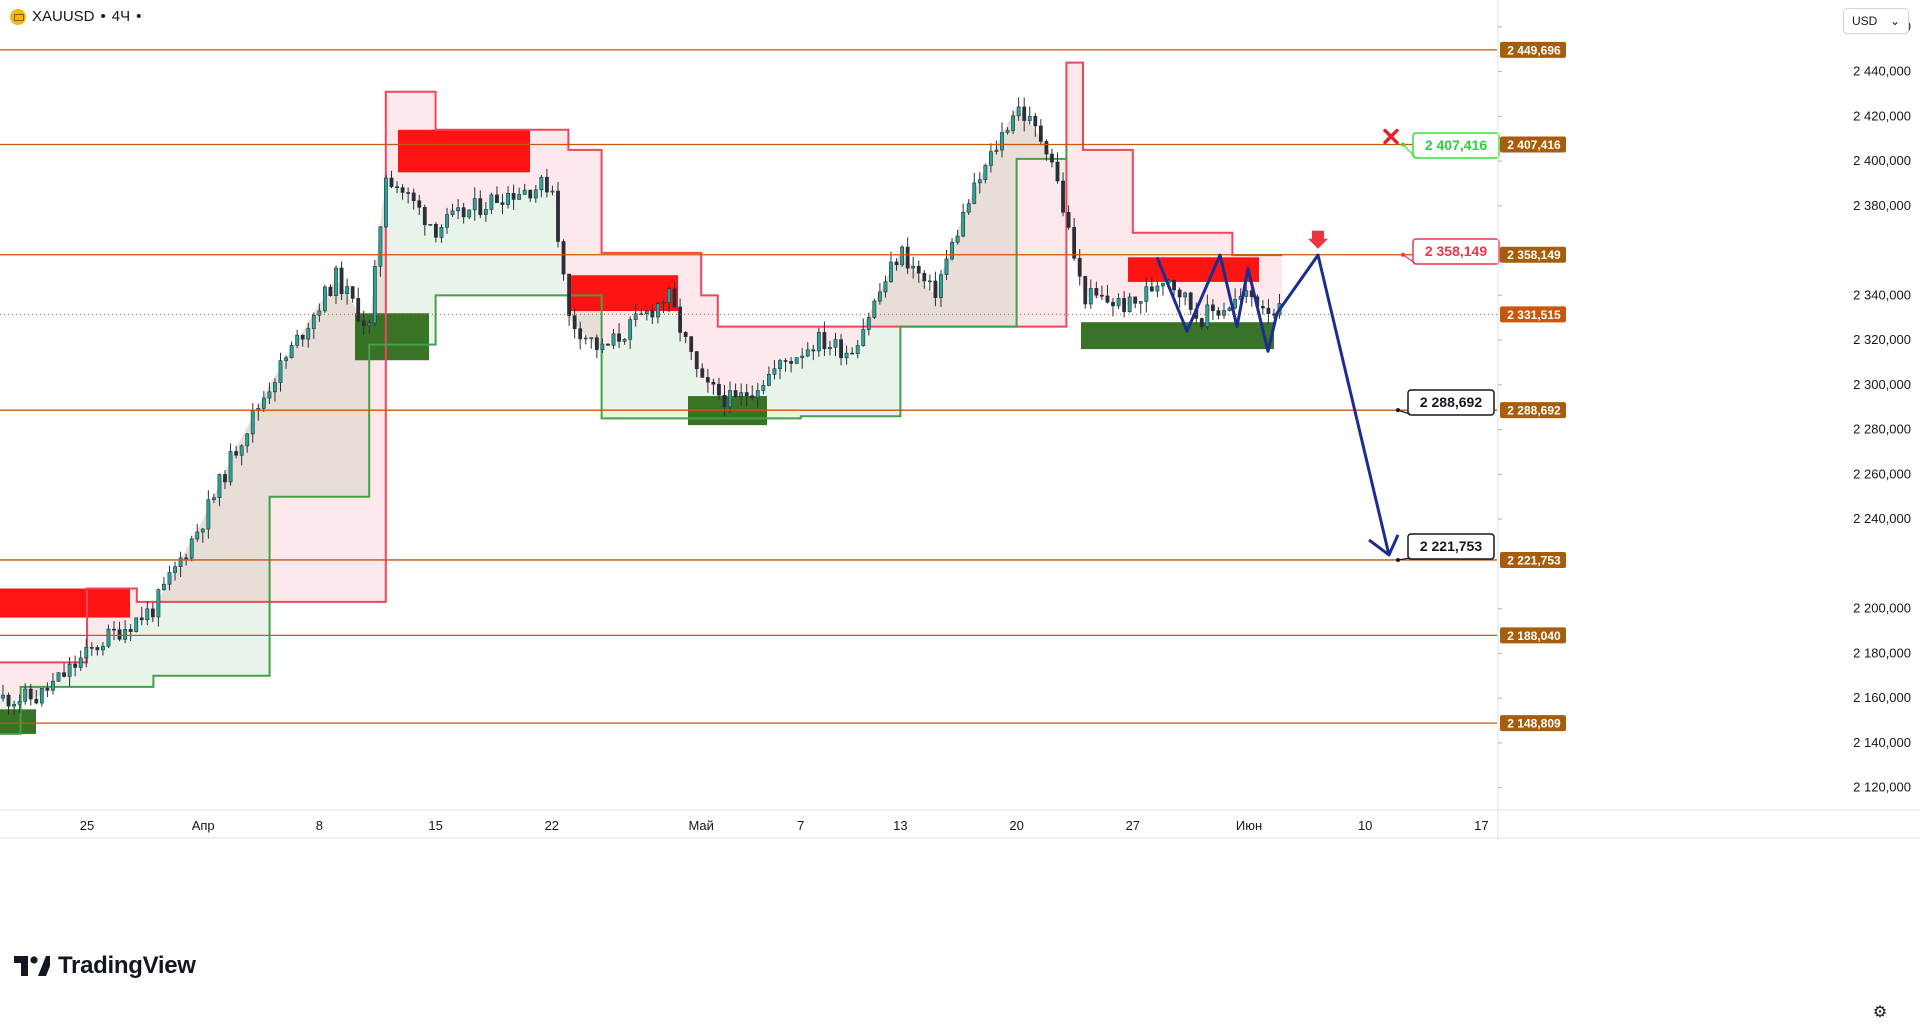 This screenshot has width=1920, height=1035. Describe the element at coordinates (1880, 1012) in the screenshot. I see `chart-settings-button: ⚙` at that location.